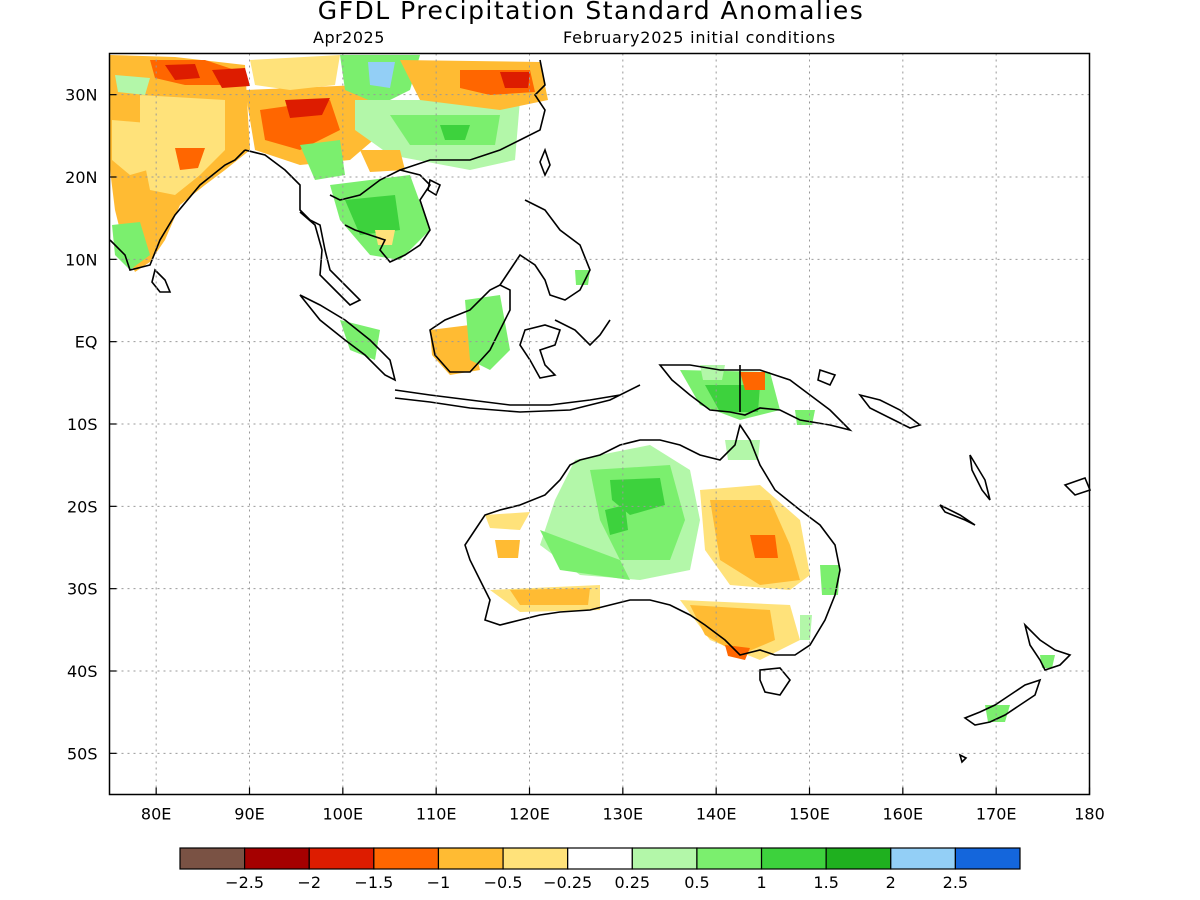  Describe the element at coordinates (761, 882) in the screenshot. I see `colorbar-label: 1` at that location.